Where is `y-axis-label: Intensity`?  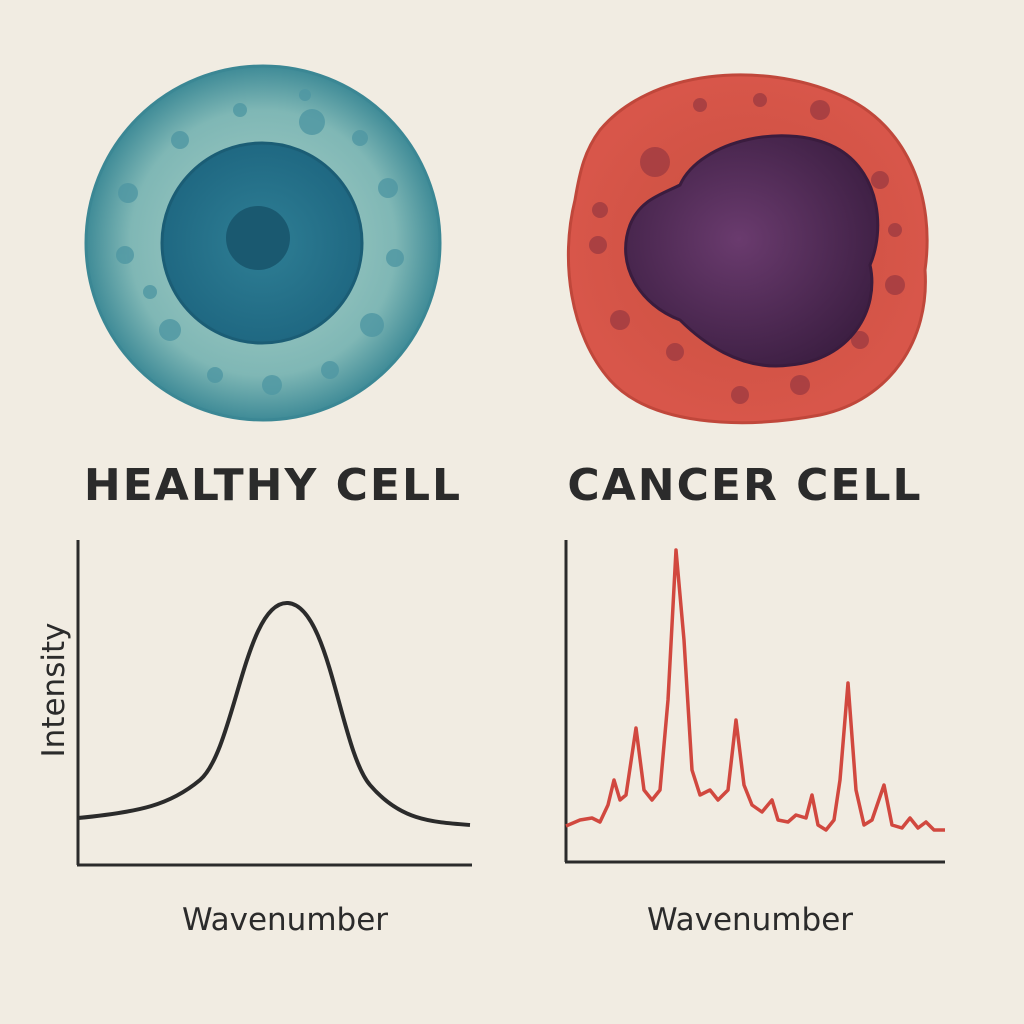
y-axis-label: Intensity is located at coordinates (54, 690).